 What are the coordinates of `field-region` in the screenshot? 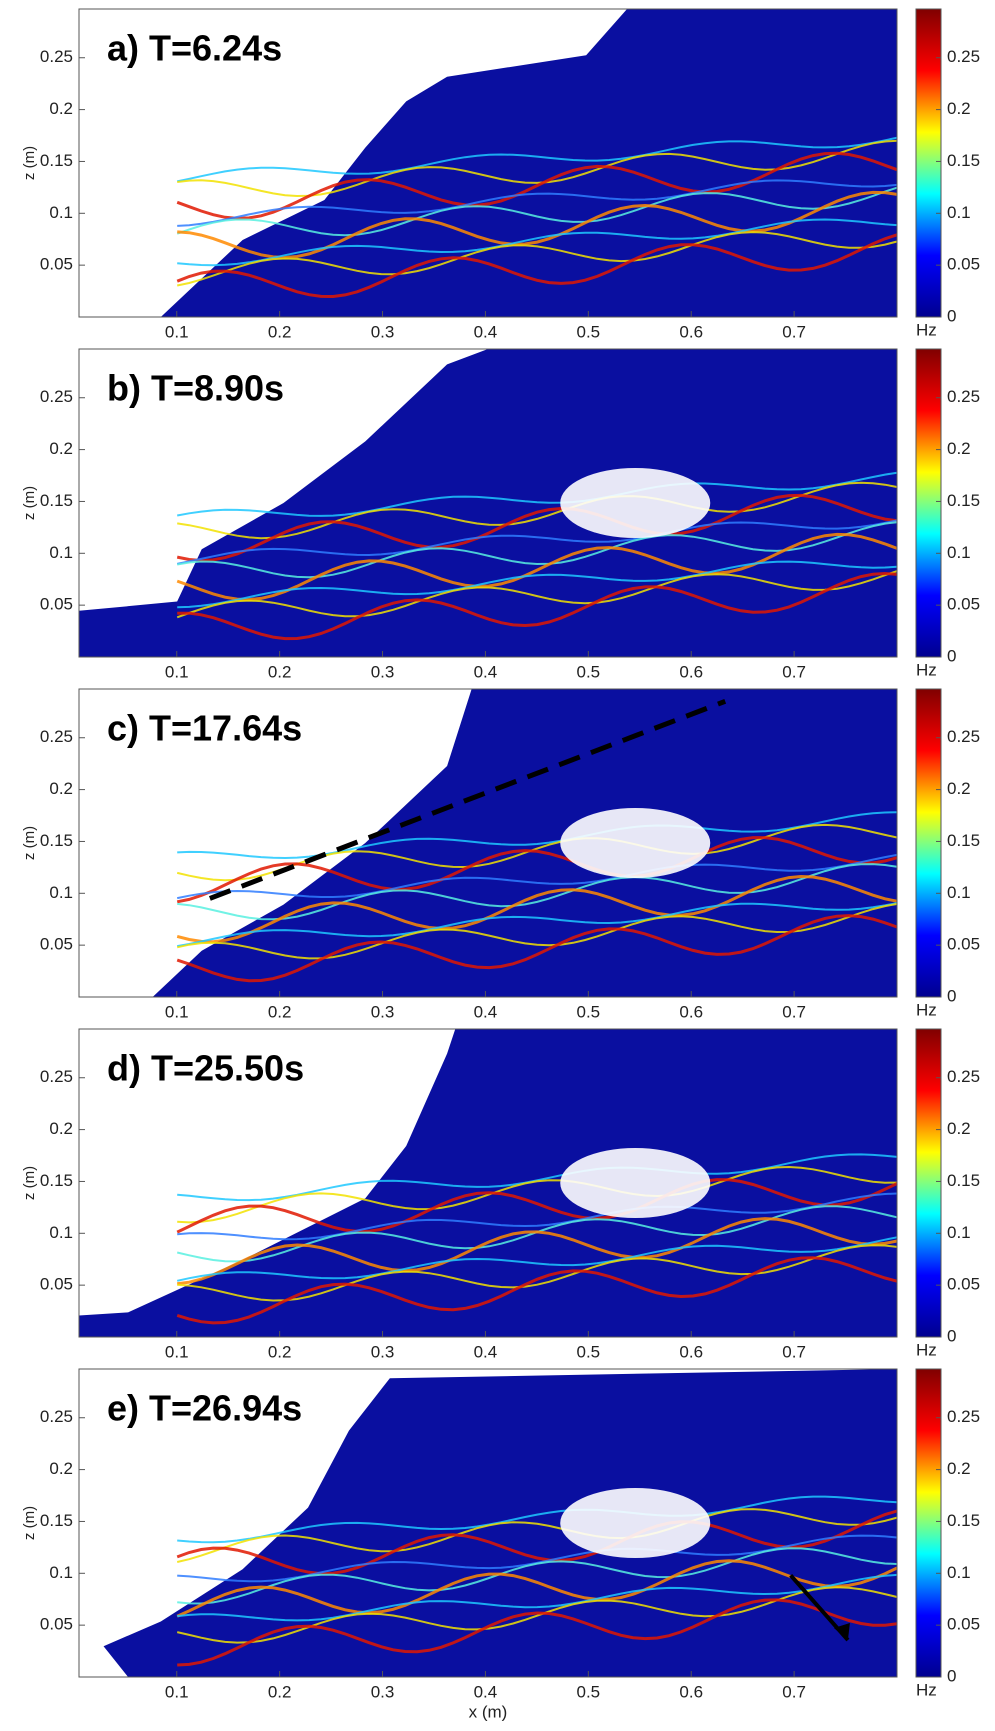 It's located at (488, 1183).